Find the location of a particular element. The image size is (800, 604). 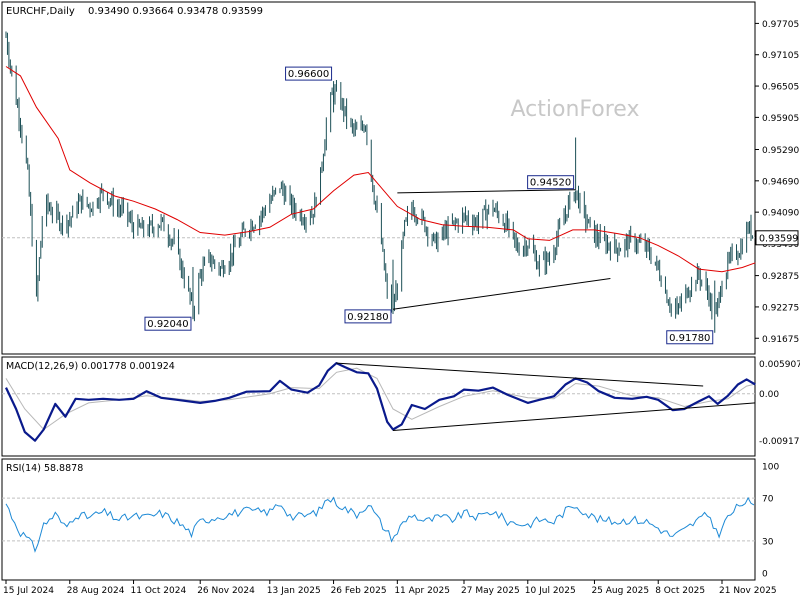

x-tick-label: 26 Nov 2024 is located at coordinates (226, 591).